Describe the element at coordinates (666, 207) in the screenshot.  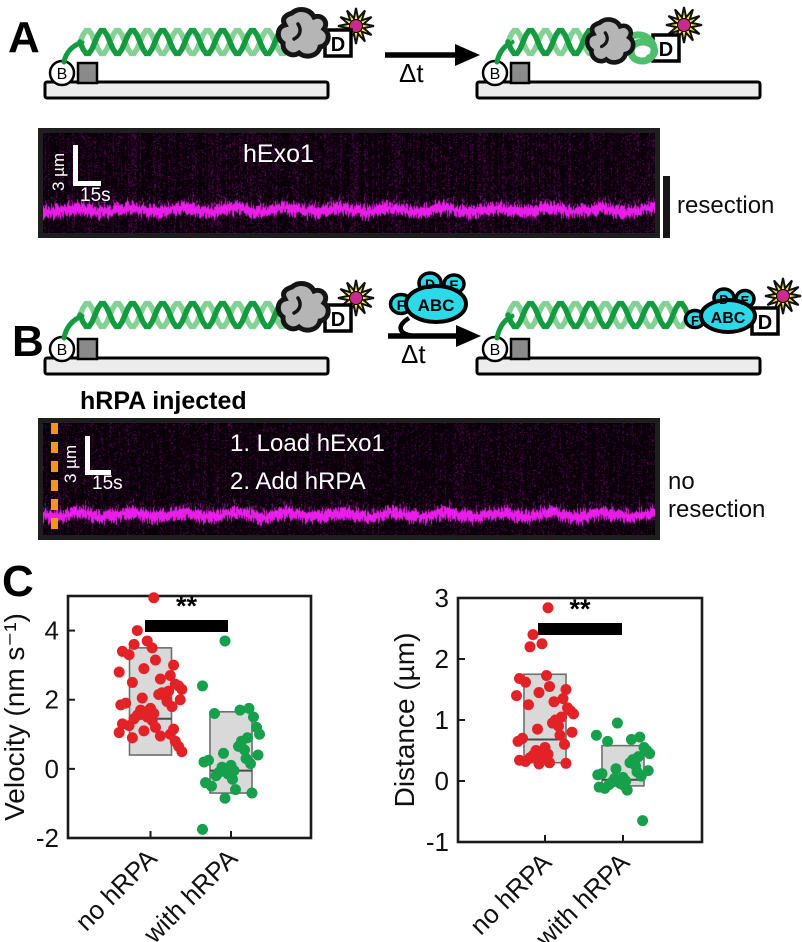
I see `resection-extent-bar` at that location.